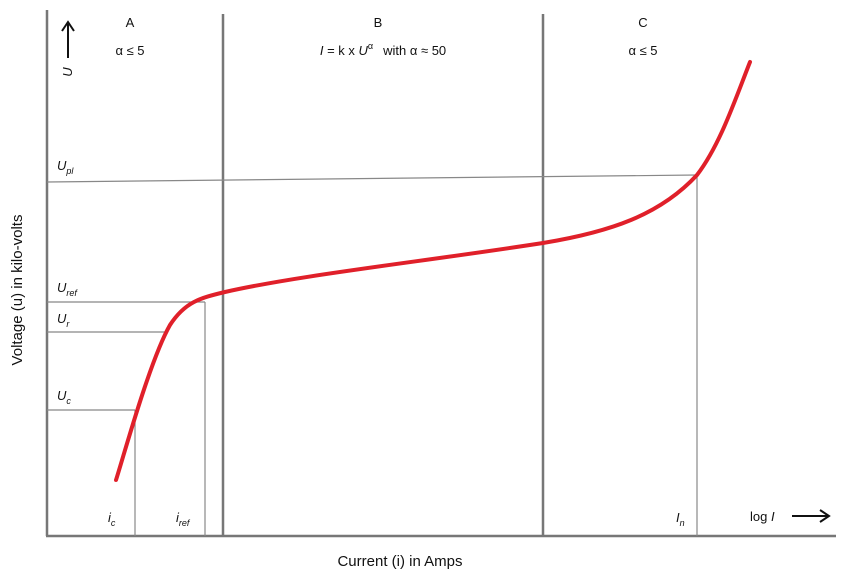  I want to click on region-formula: I = k x Uα with α ≈ 50, so click(383, 49).